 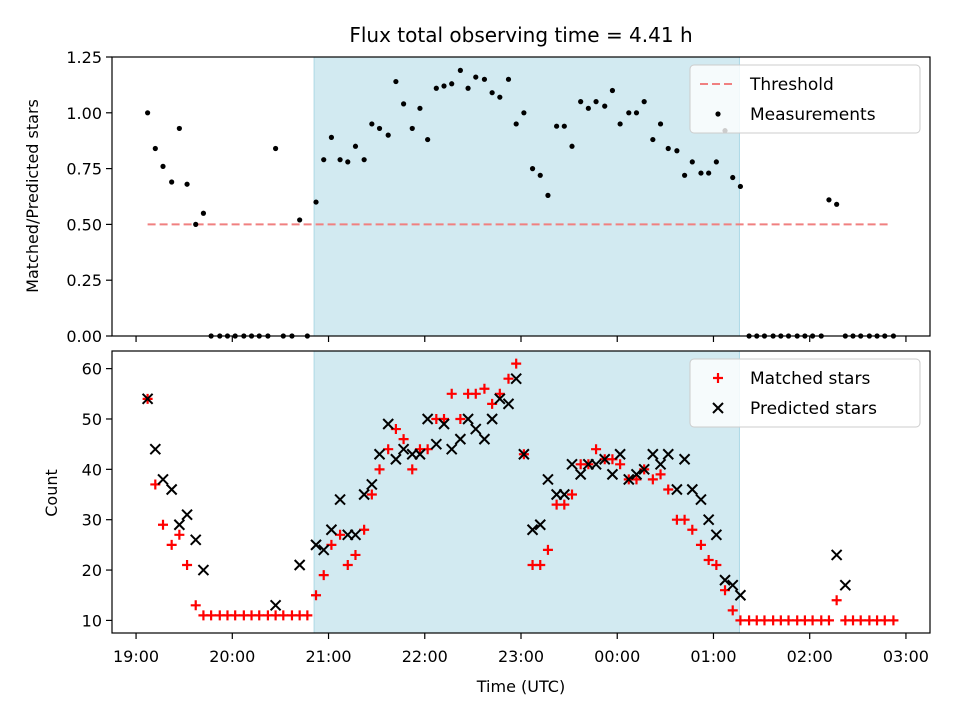 I want to click on x-tick-label: 19:00, so click(x=136, y=656).